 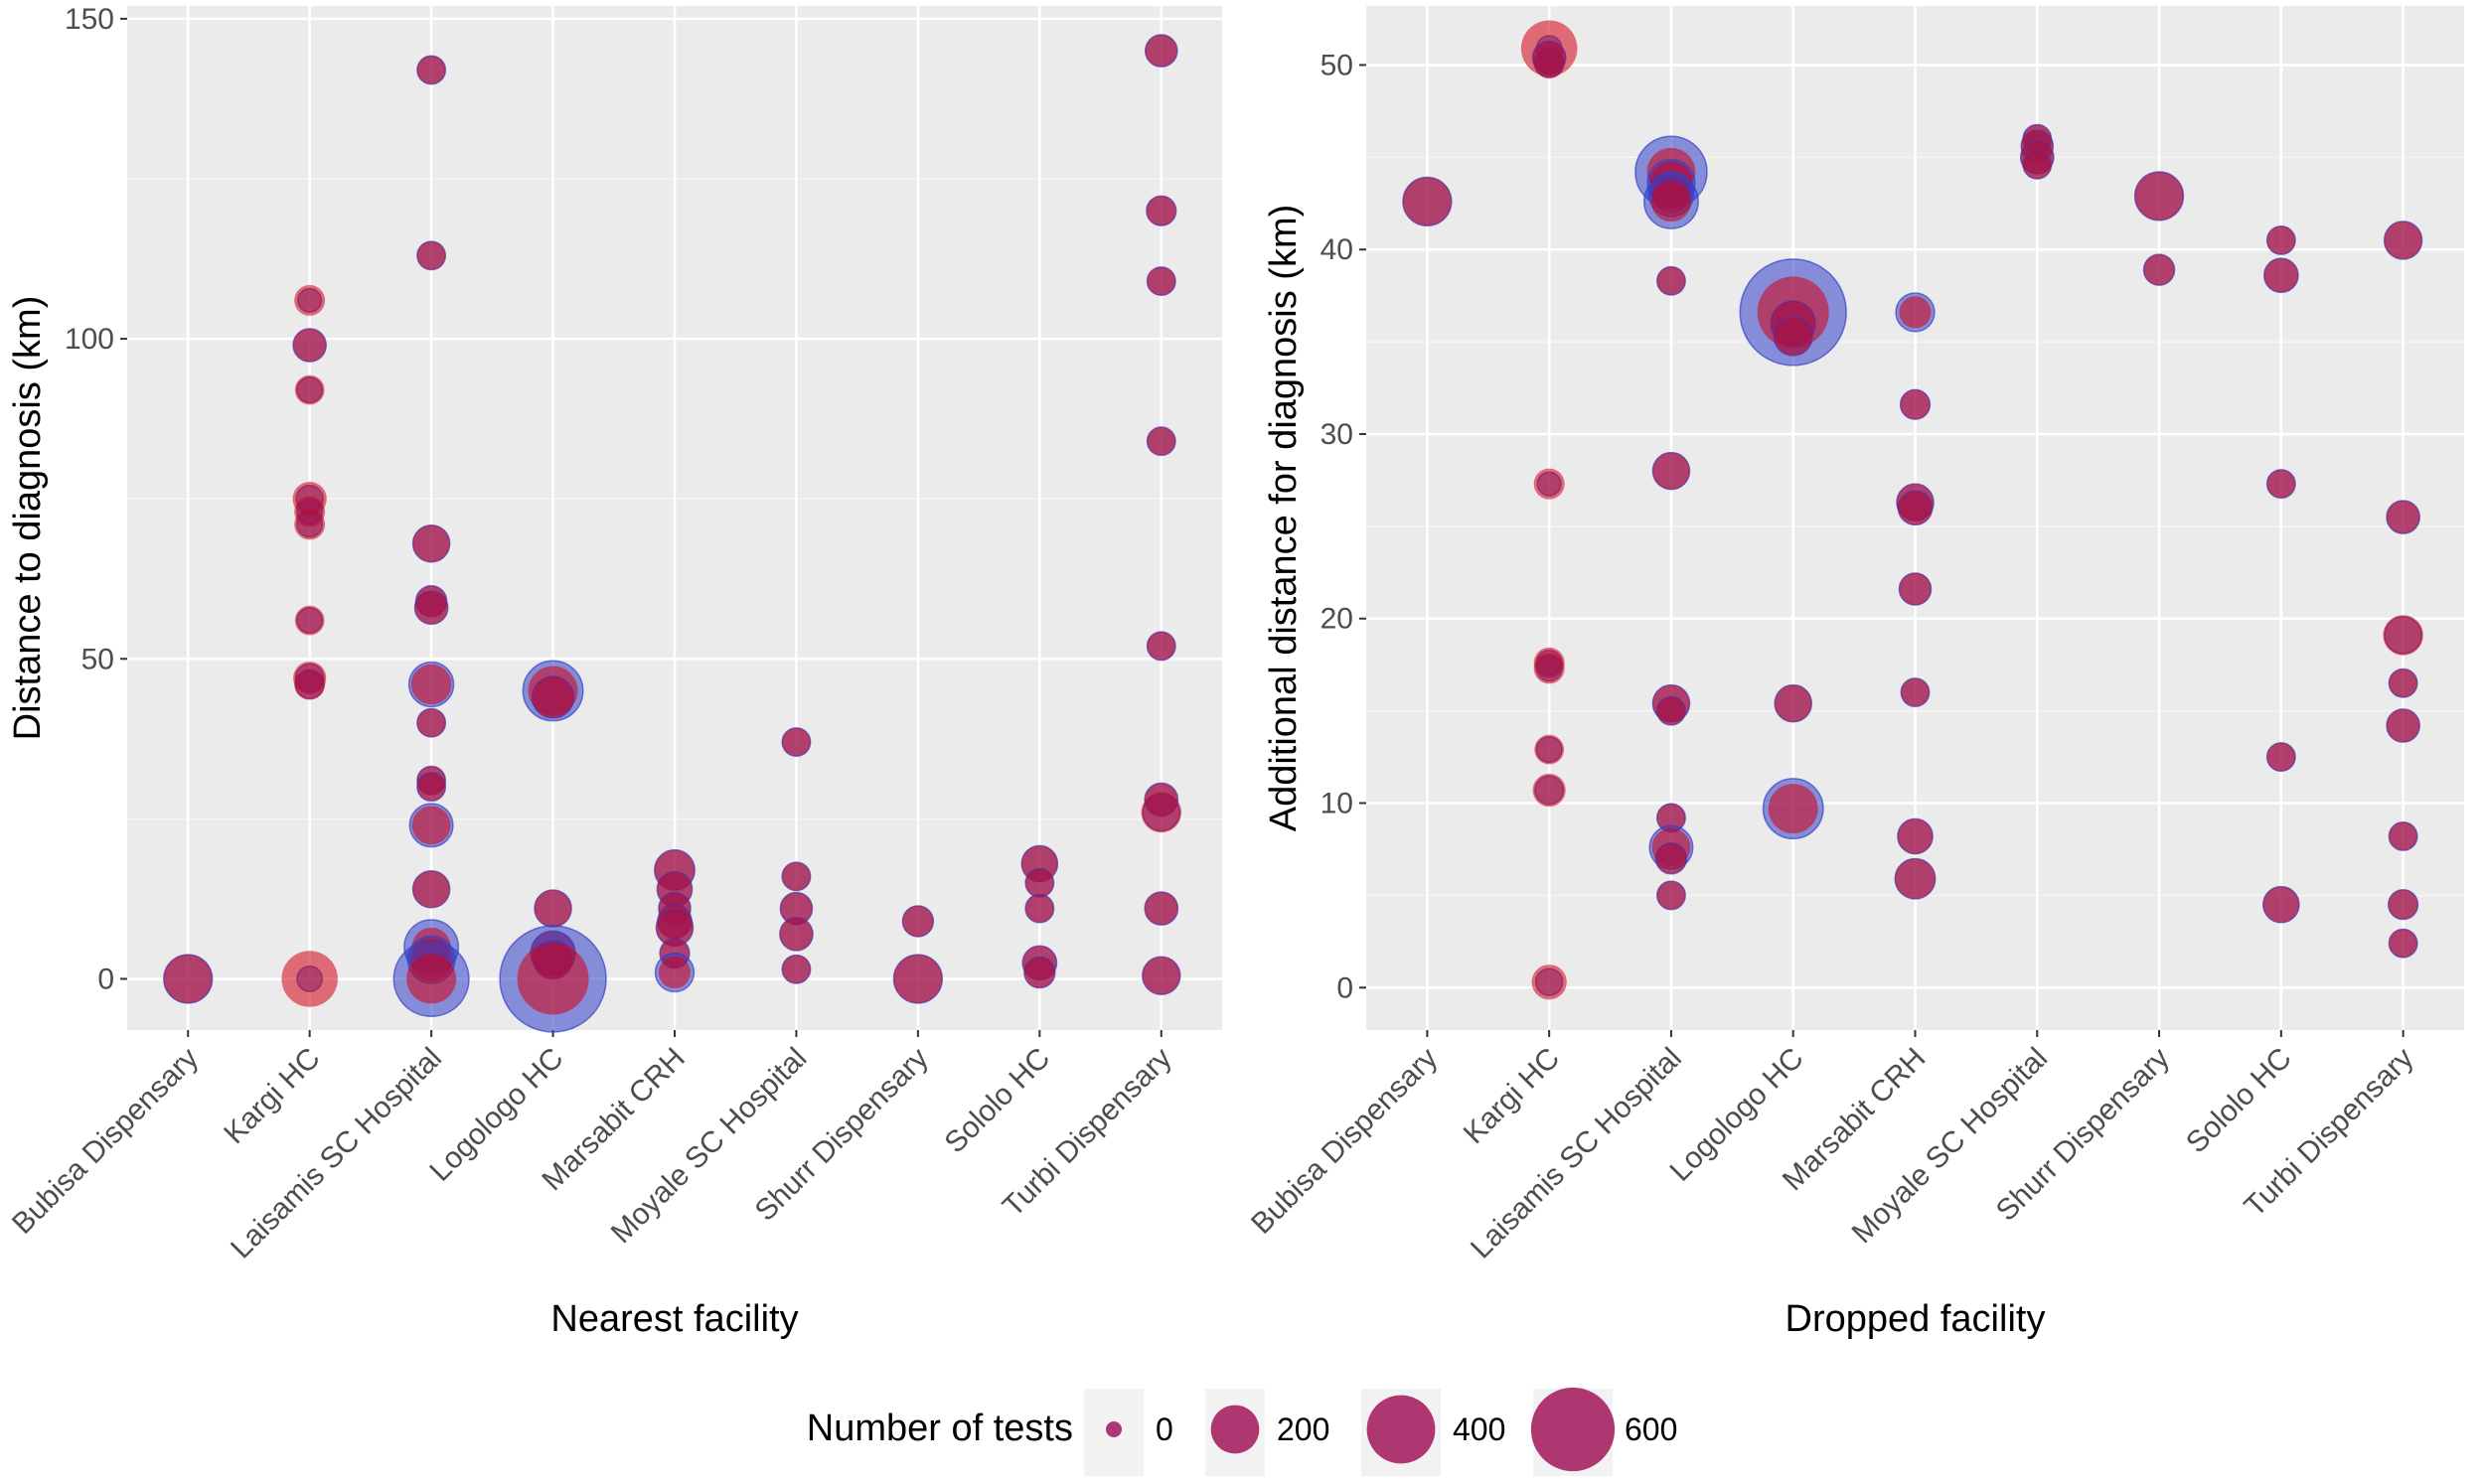 What do you see at coordinates (1284, 518) in the screenshot?
I see `y-axis-title: Additional distance for diagnosis (km)` at bounding box center [1284, 518].